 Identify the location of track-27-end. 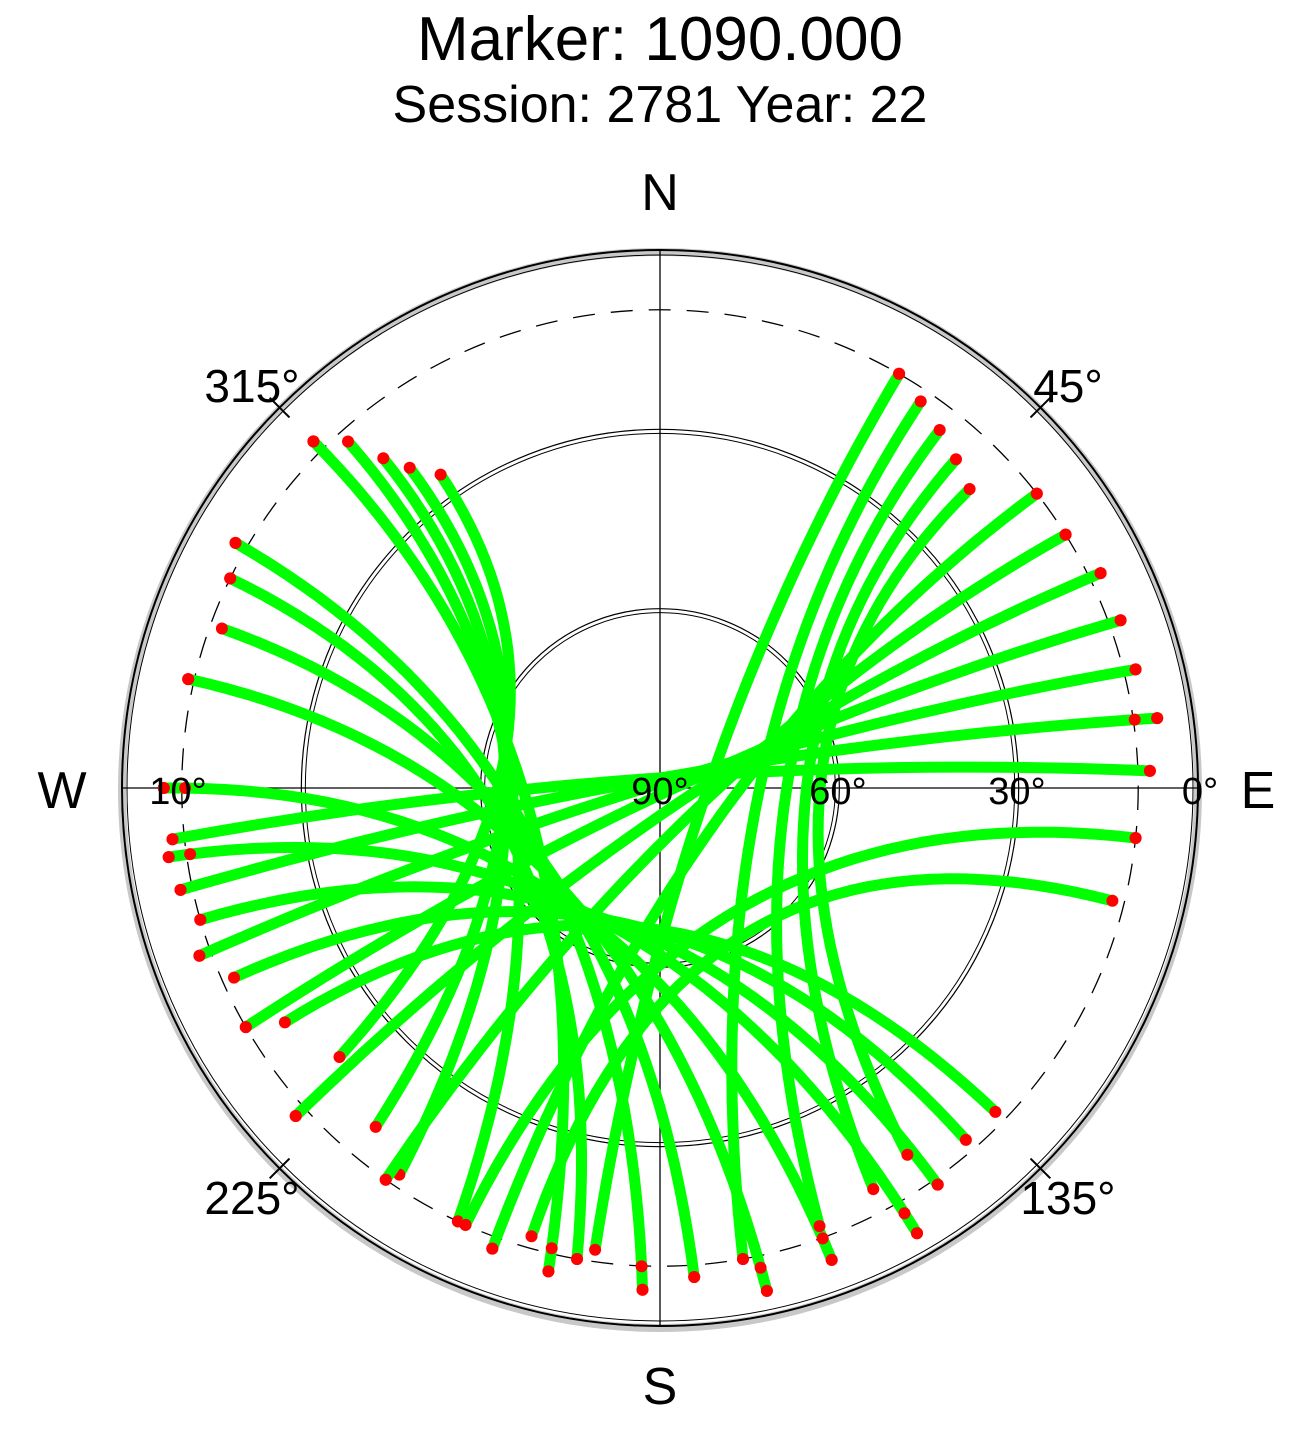
(465, 1224).